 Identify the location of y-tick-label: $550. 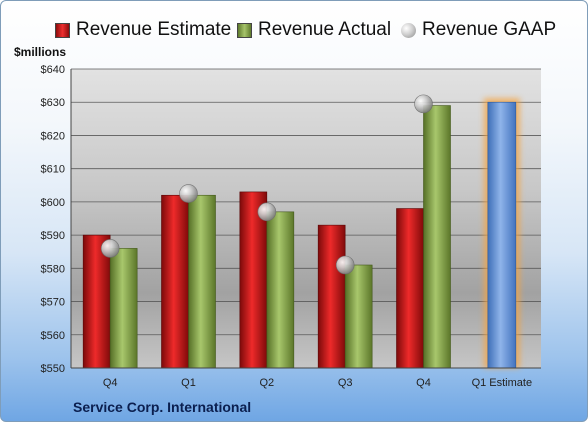
(53, 369).